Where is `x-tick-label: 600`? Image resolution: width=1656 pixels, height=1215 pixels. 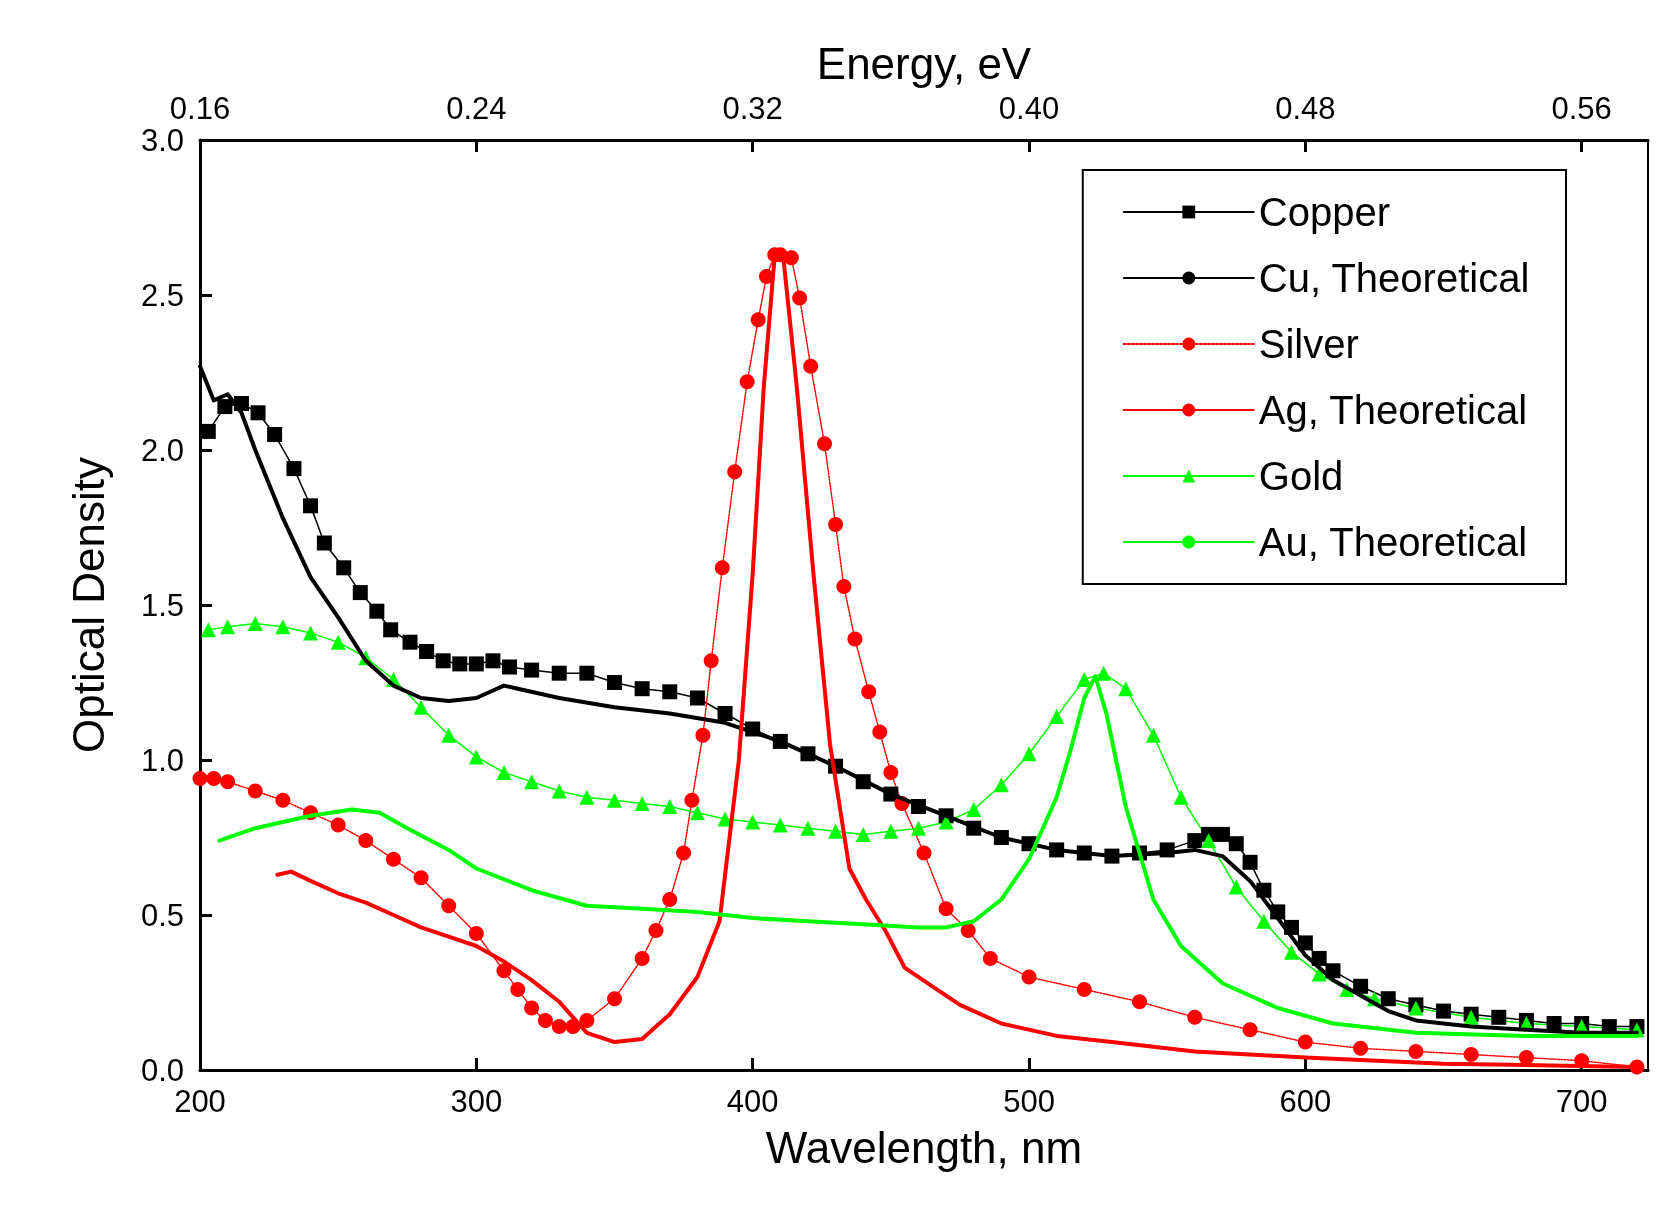
x-tick-label: 600 is located at coordinates (1305, 1101).